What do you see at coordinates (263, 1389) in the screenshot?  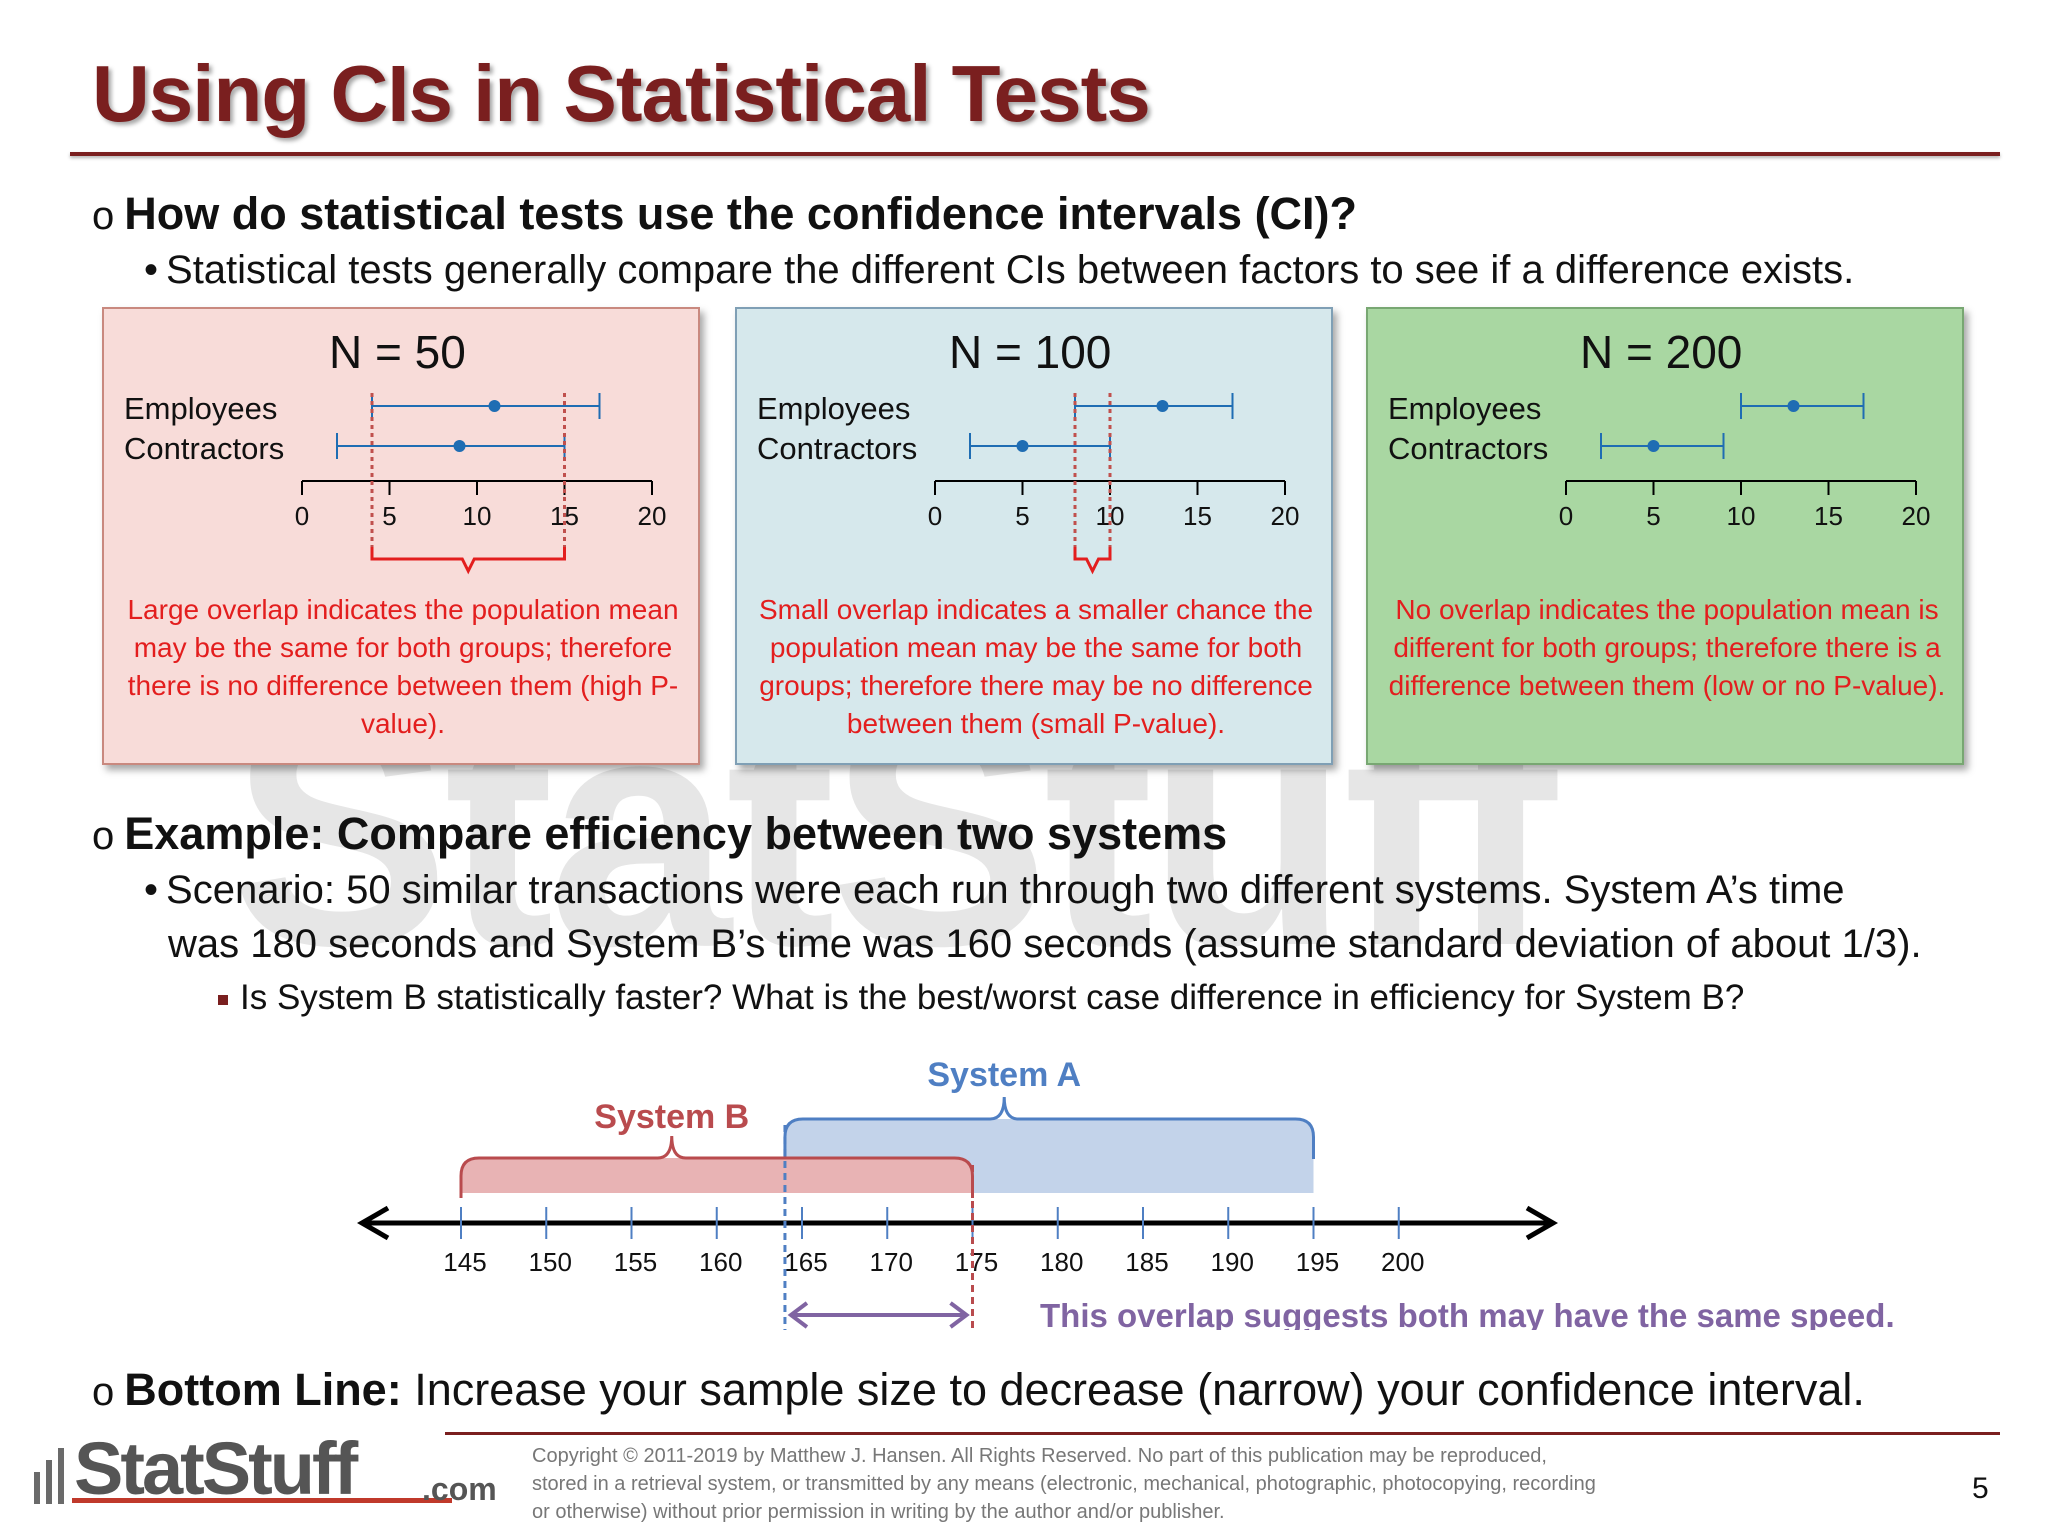 I see `bottom-line-label: Bottom Line:` at bounding box center [263, 1389].